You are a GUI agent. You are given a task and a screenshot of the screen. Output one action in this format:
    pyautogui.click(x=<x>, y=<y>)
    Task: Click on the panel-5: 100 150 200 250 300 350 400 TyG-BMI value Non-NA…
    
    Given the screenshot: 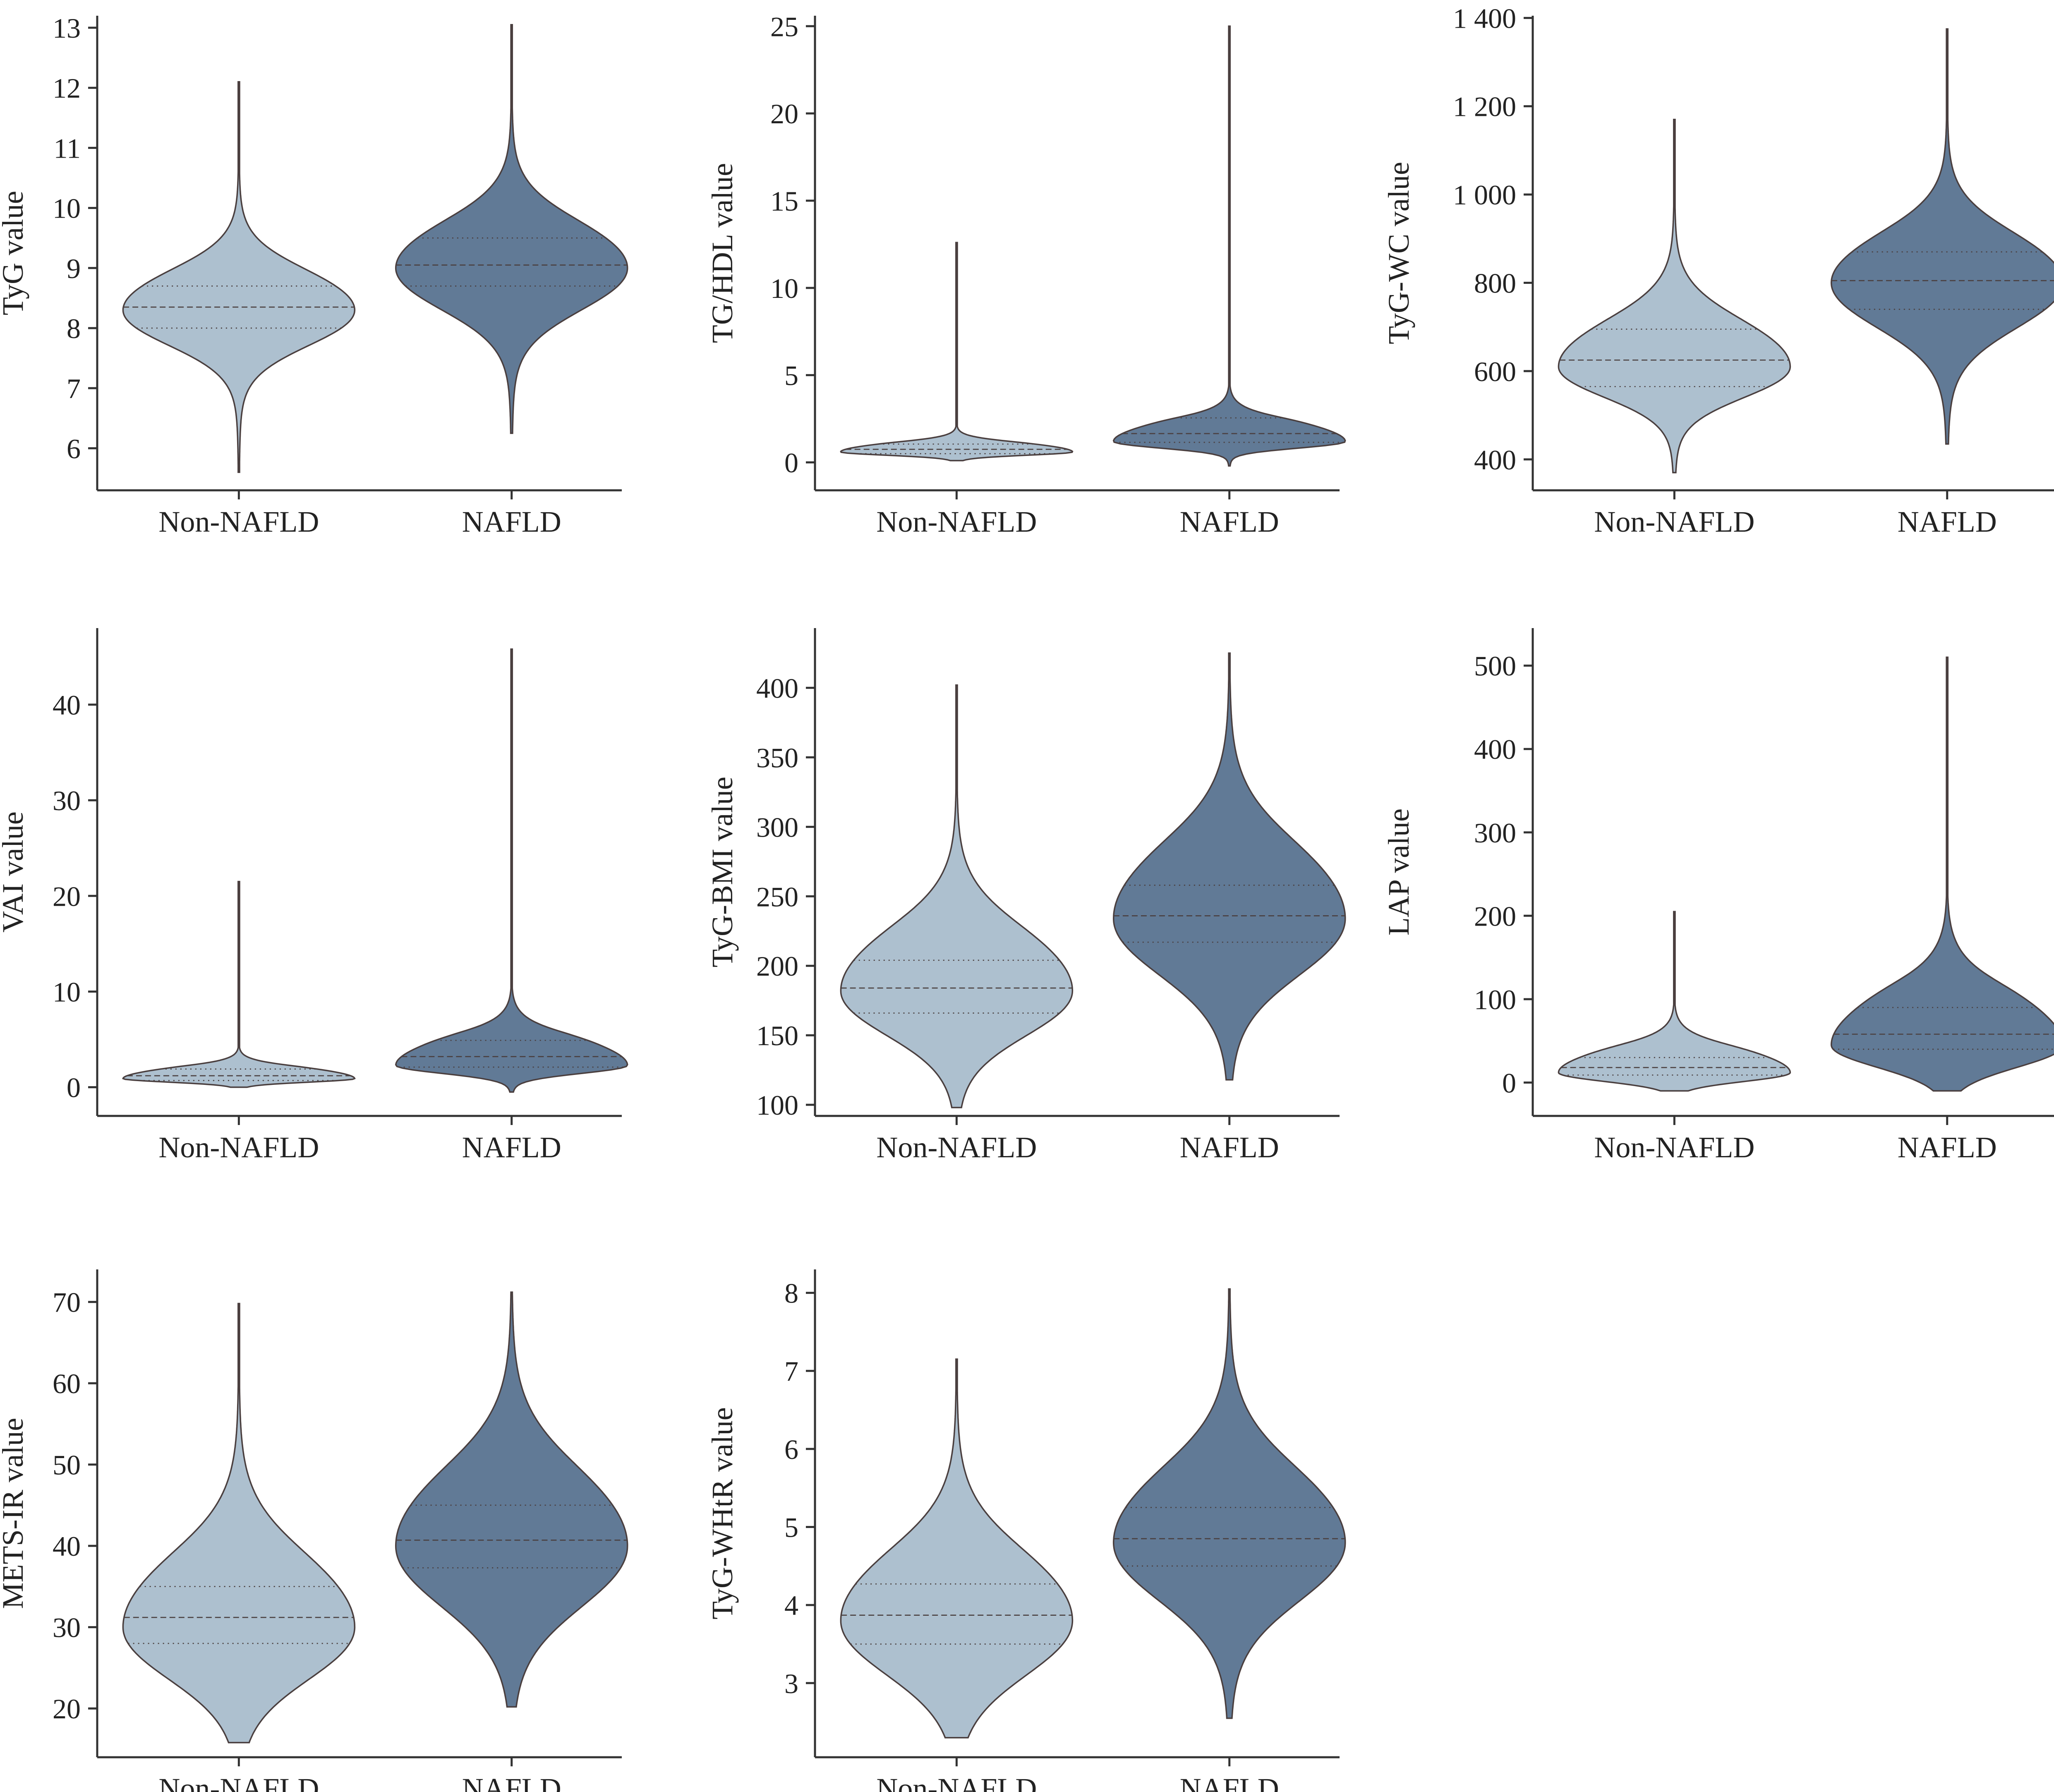 What is the action you would take?
    pyautogui.click(x=1026, y=896)
    